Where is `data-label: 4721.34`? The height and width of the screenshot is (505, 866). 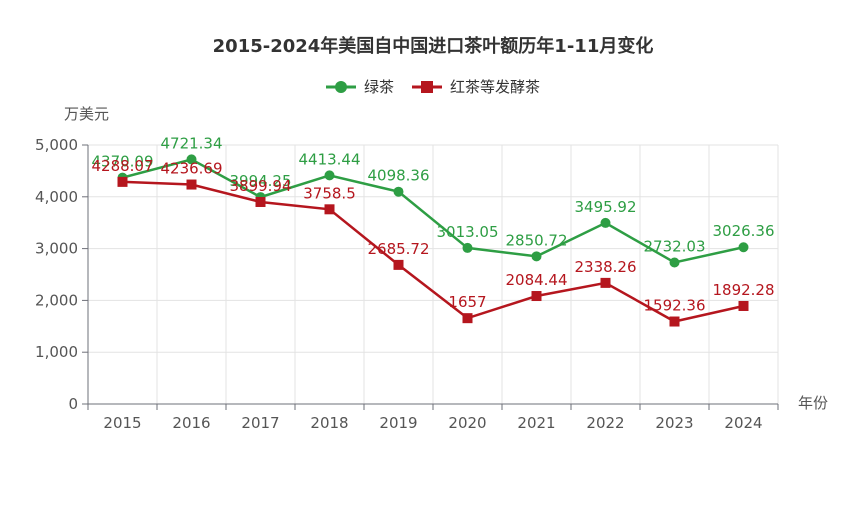 data-label: 4721.34 is located at coordinates (191, 143).